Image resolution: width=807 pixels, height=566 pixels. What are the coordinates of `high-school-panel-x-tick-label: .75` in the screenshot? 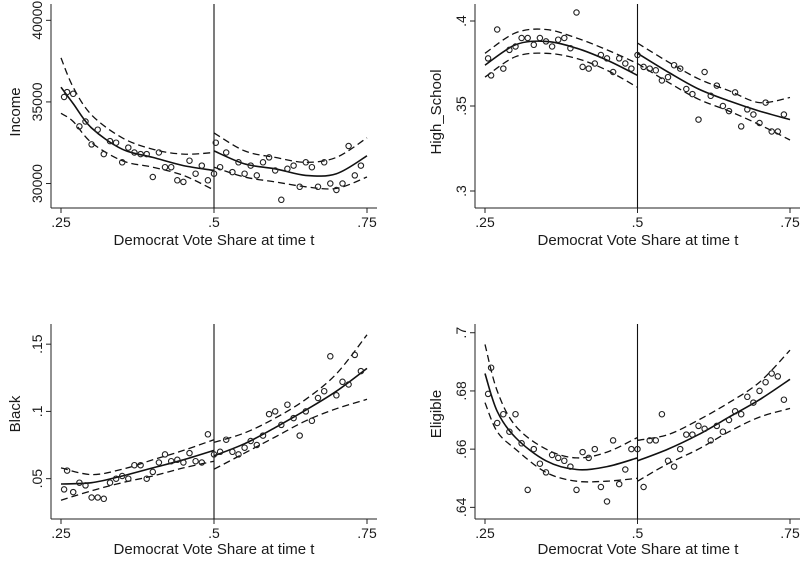 It's located at (790, 222).